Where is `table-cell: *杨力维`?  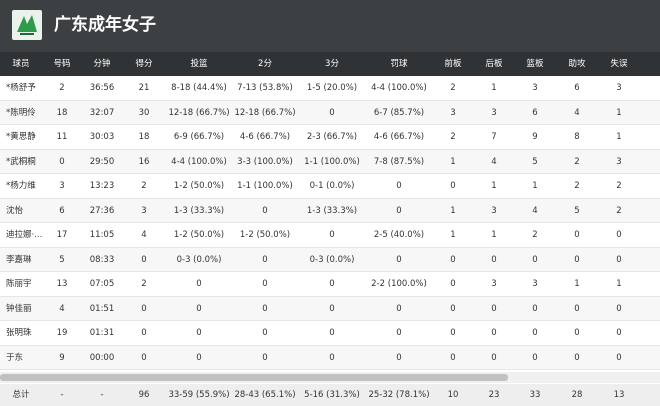
table-cell: *杨力维 is located at coordinates (21, 186).